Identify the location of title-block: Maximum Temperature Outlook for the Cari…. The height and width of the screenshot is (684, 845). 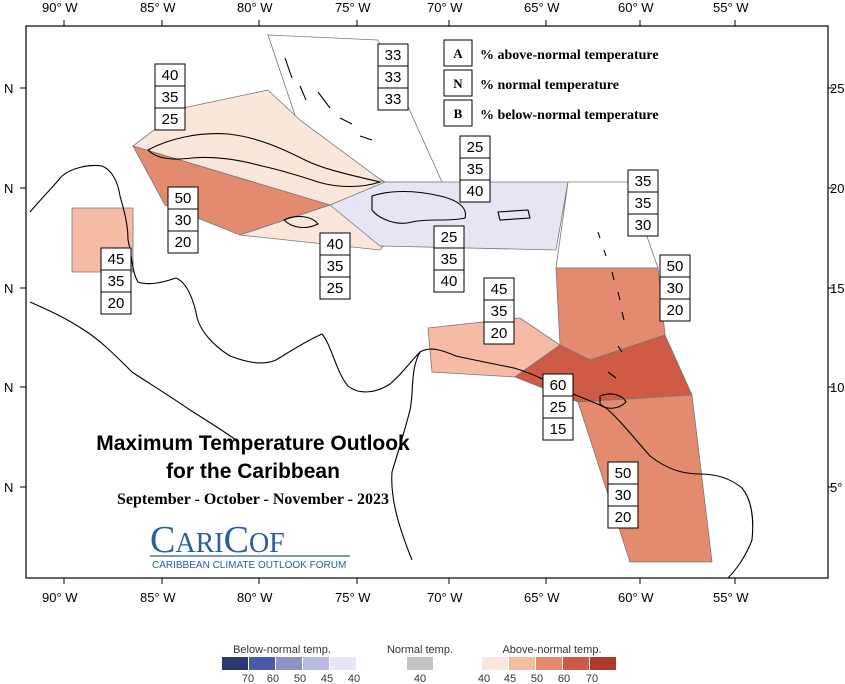
(253, 470).